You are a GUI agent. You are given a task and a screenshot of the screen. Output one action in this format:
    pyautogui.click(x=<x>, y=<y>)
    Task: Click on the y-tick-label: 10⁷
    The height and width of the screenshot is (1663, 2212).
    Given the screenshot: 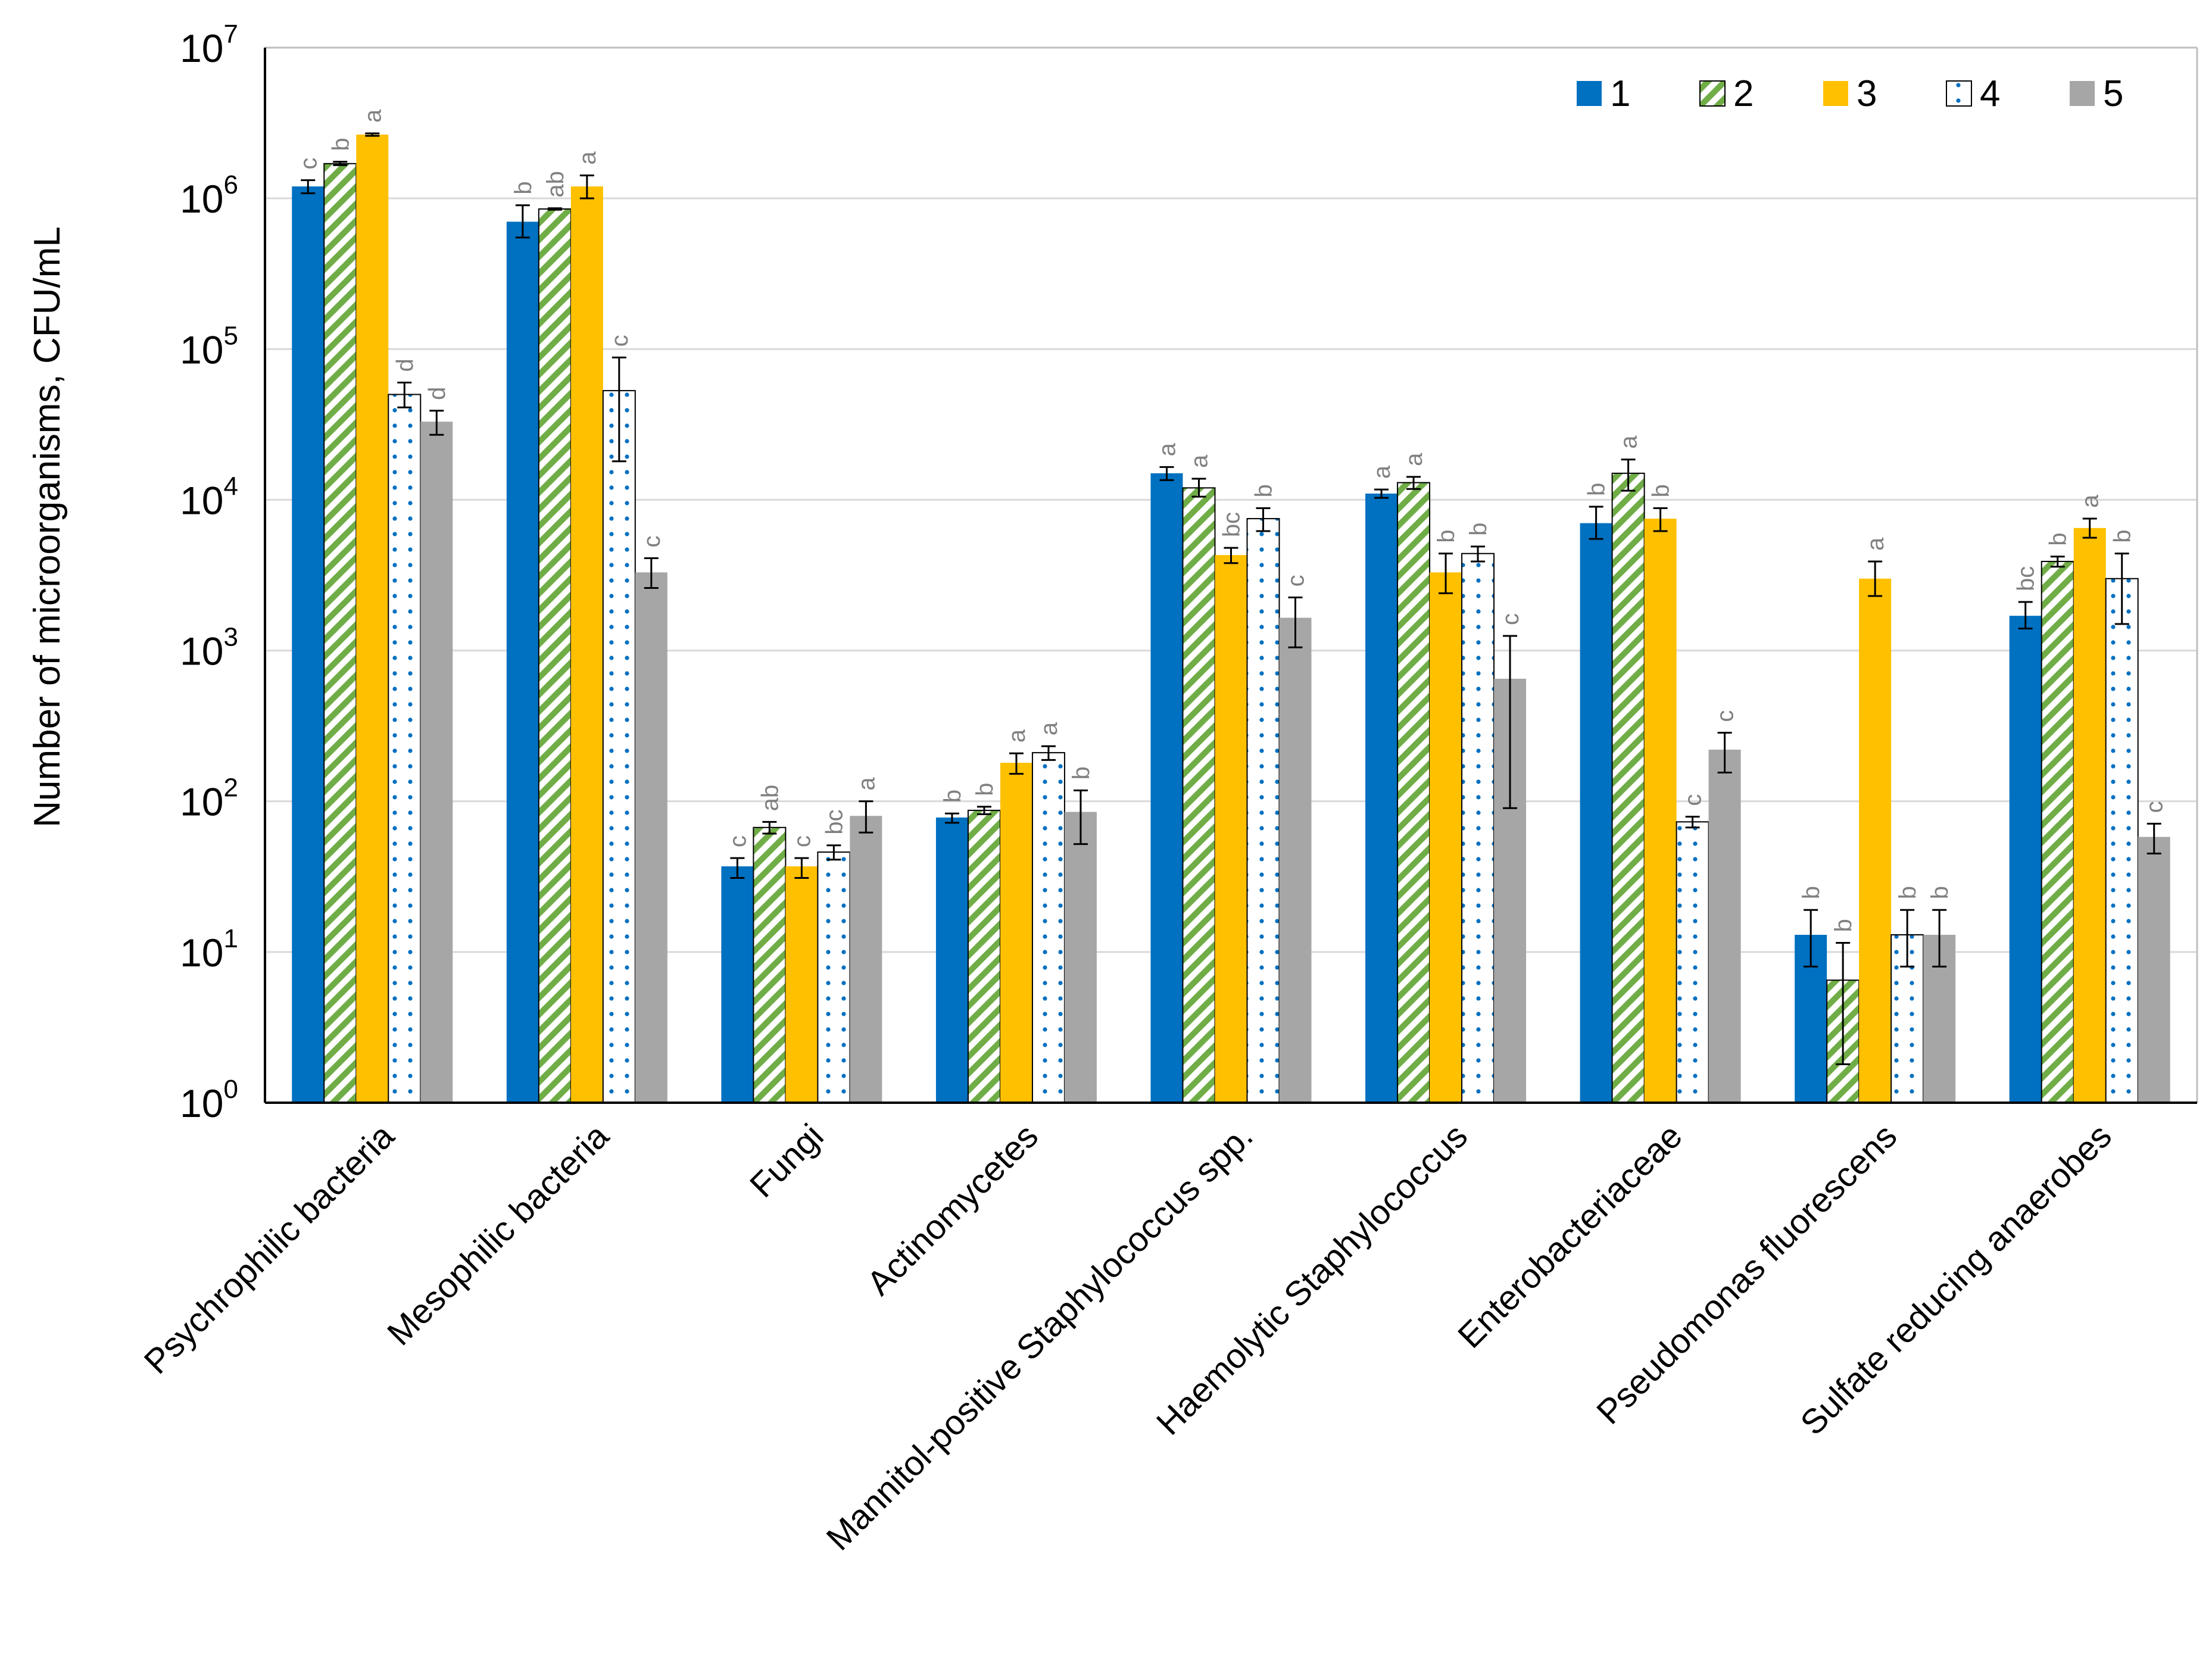 What is the action you would take?
    pyautogui.click(x=209, y=45)
    